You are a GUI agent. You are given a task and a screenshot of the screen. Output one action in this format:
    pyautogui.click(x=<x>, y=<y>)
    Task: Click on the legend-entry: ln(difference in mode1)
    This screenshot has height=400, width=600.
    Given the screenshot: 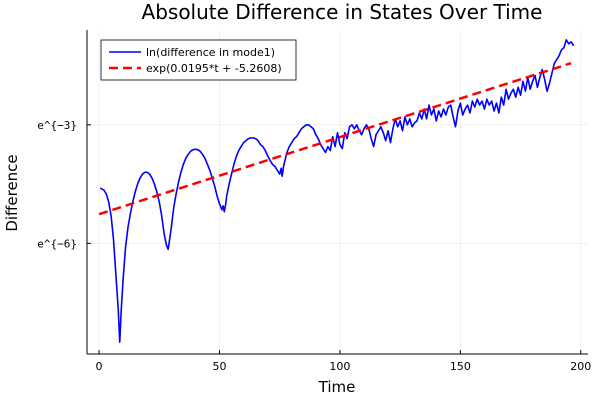 What is the action you would take?
    pyautogui.click(x=210, y=52)
    